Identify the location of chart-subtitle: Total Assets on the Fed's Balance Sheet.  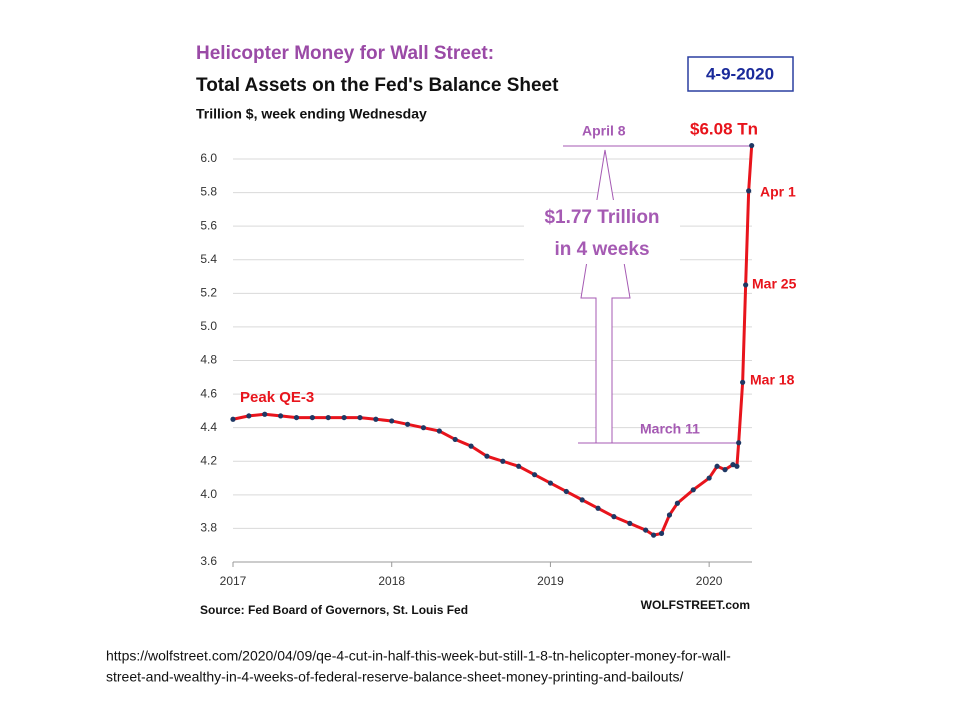
(377, 85).